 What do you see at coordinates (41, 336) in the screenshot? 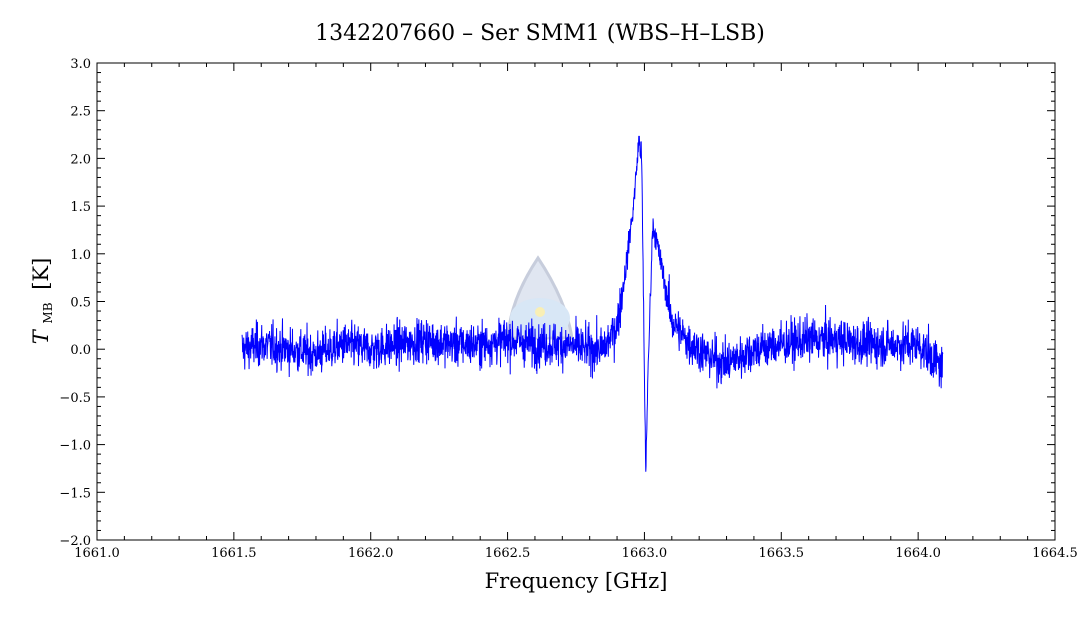
I see `y-axis-label-main: T` at bounding box center [41, 336].